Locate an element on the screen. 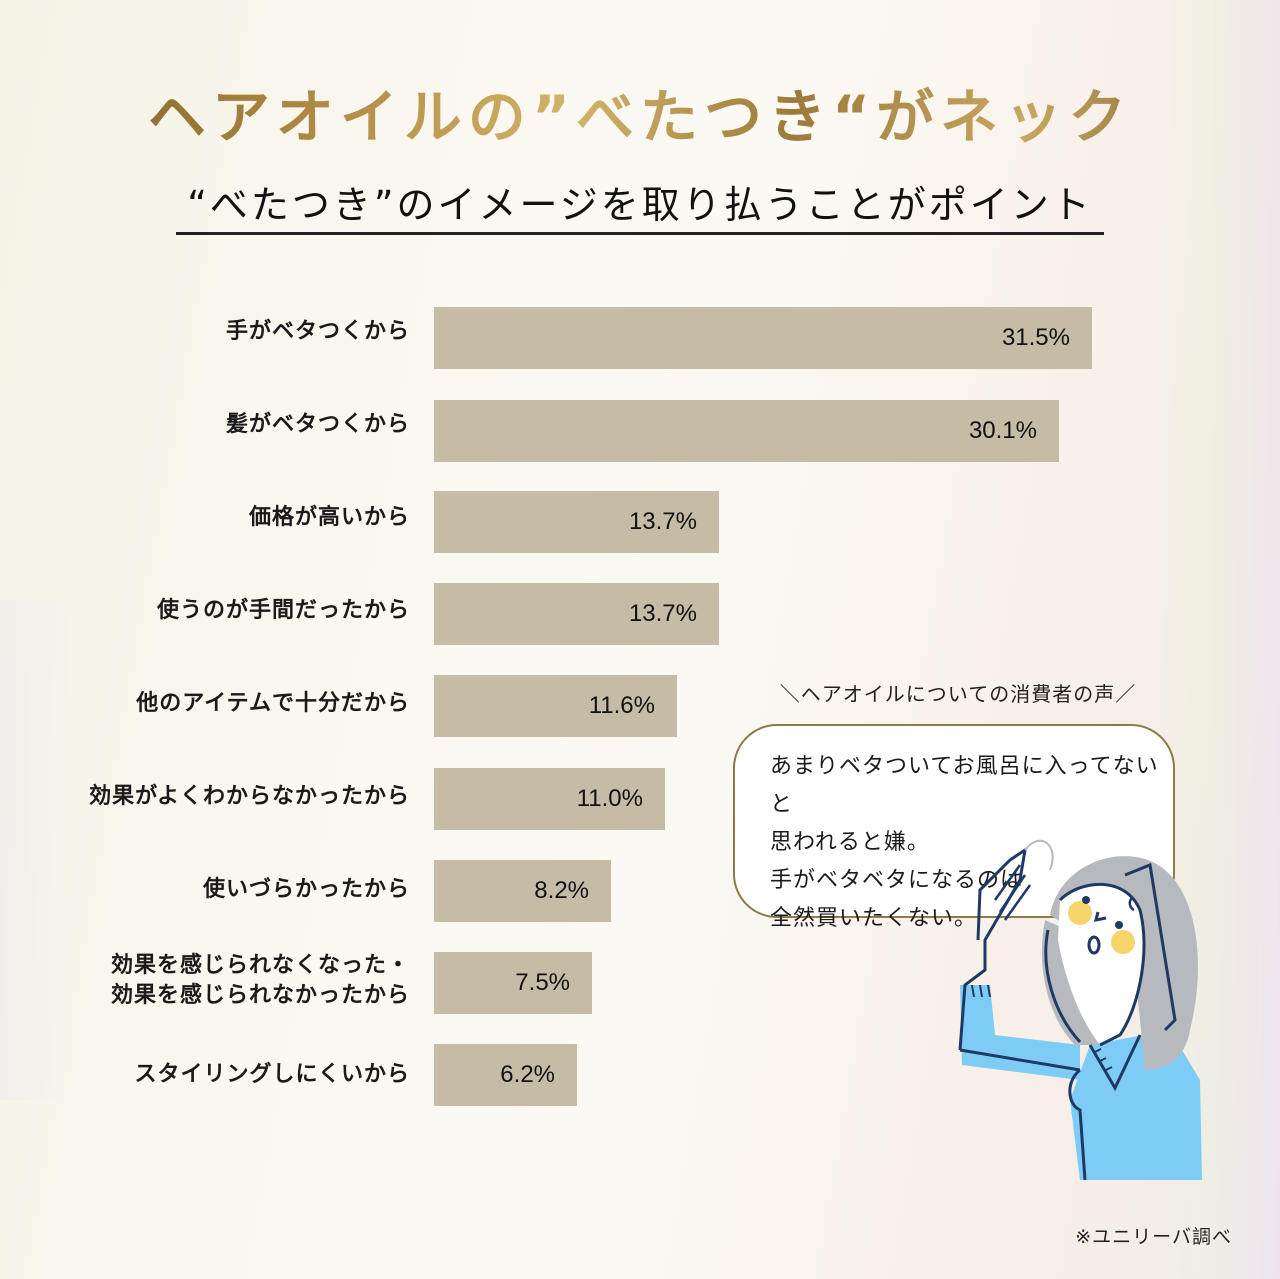  bar-label-text: 価格が高いから is located at coordinates (329, 517).